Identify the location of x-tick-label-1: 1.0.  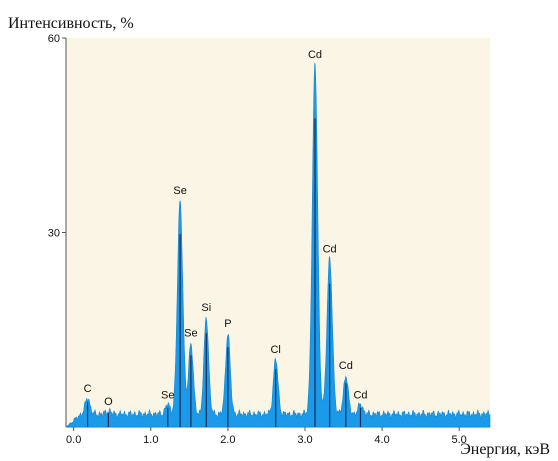
(150, 440).